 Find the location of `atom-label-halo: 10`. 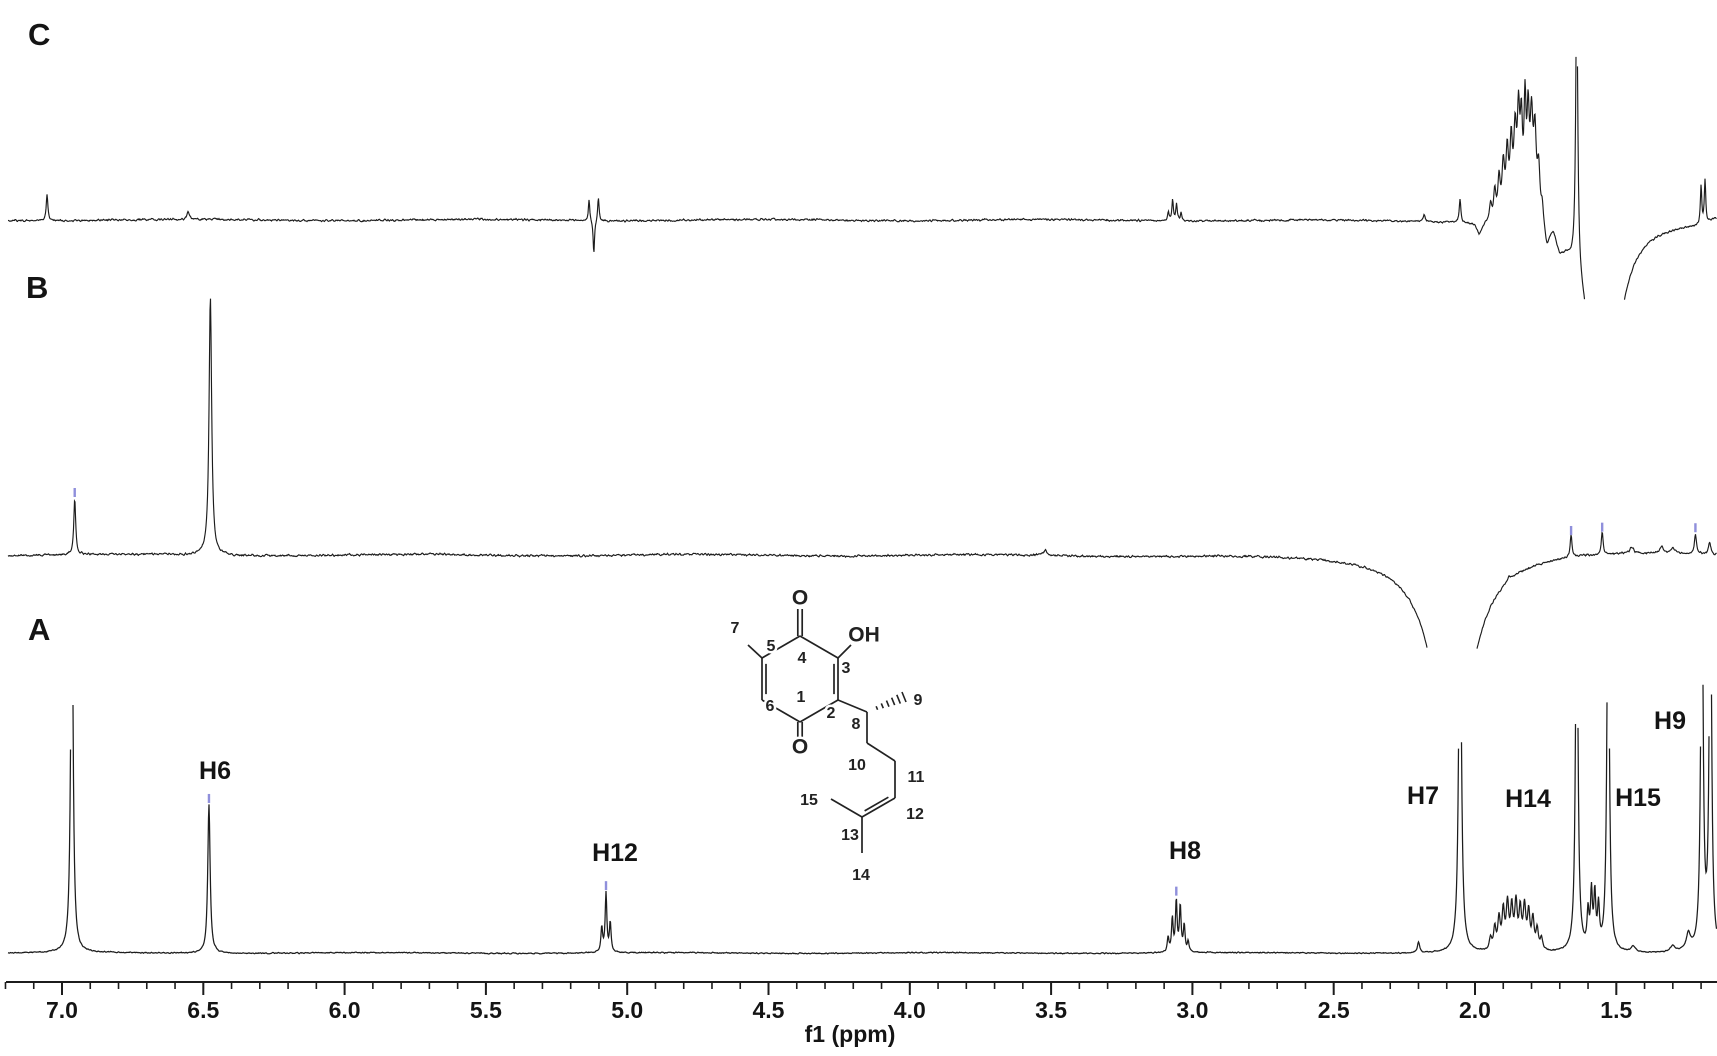

atom-label-halo: 10 is located at coordinates (857, 765).